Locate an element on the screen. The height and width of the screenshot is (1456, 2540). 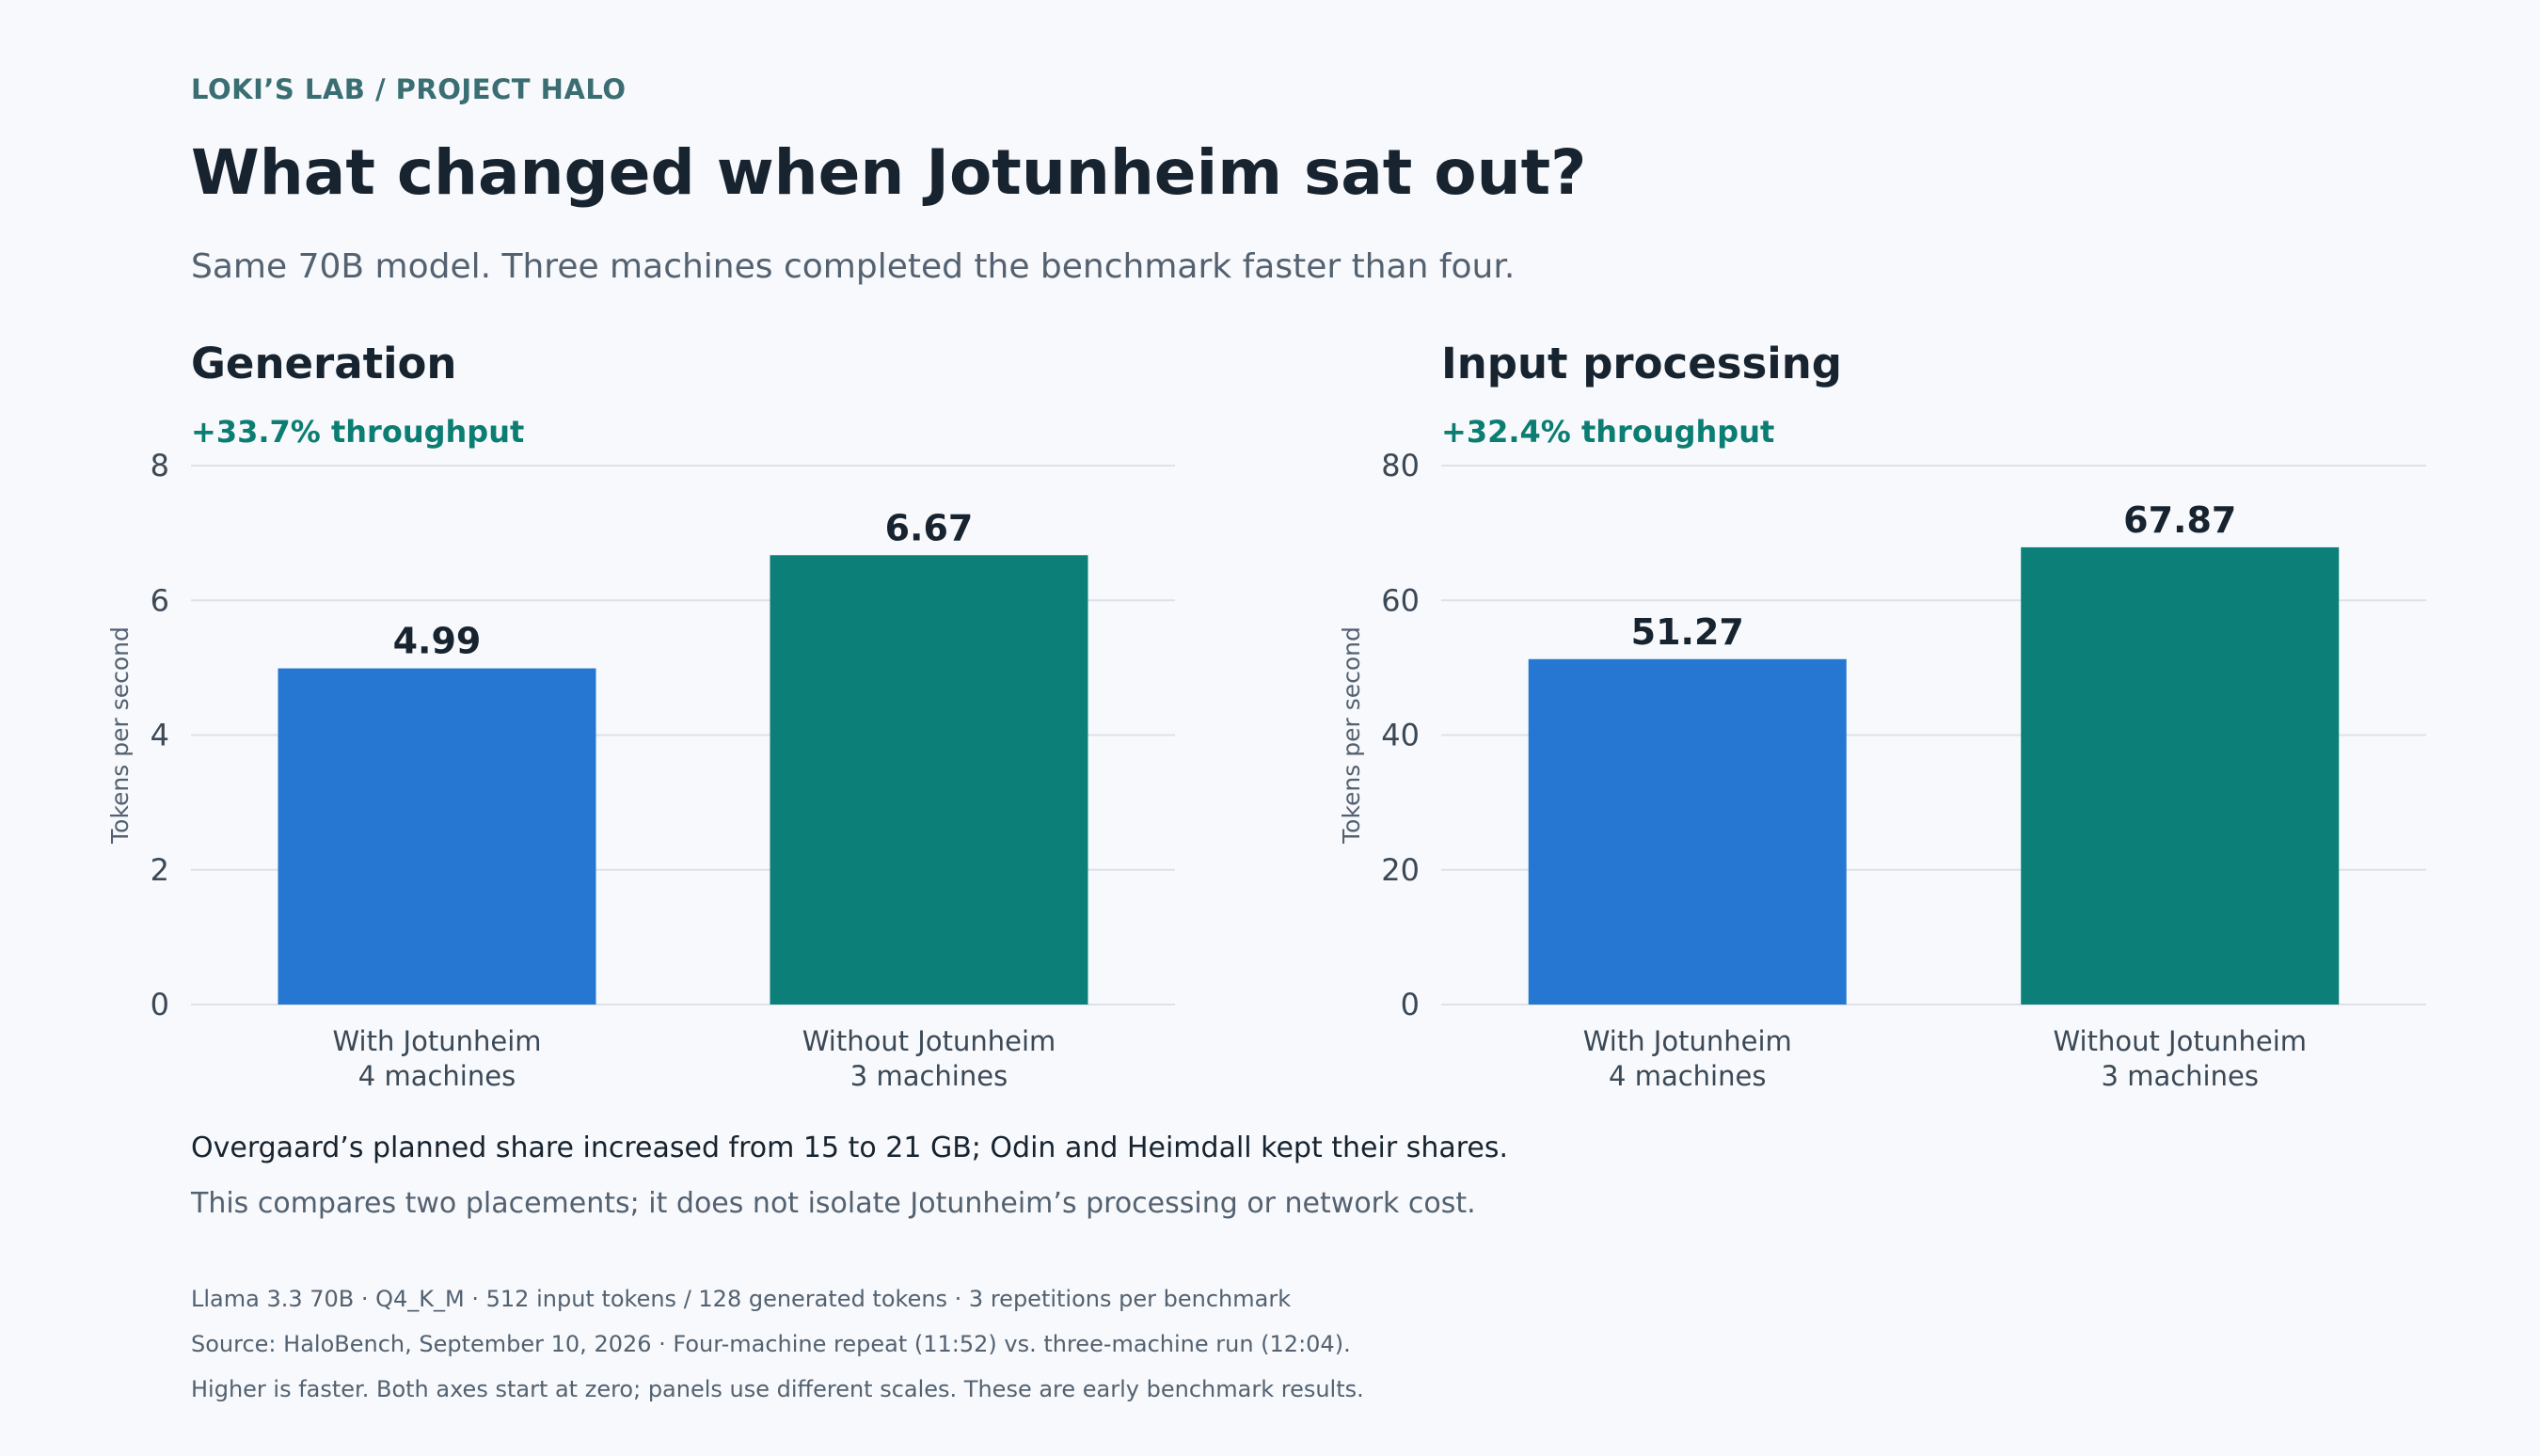
input-processing-delta-annotation: +32.4% throughput is located at coordinates (1608, 432).